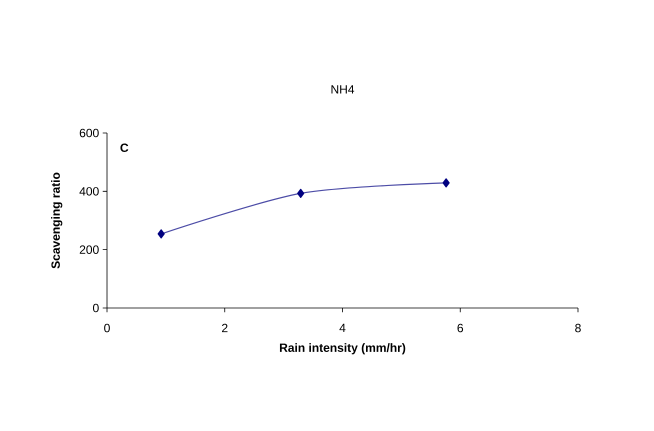 The height and width of the screenshot is (431, 654). I want to click on y-tick-label: 0, so click(96, 308).